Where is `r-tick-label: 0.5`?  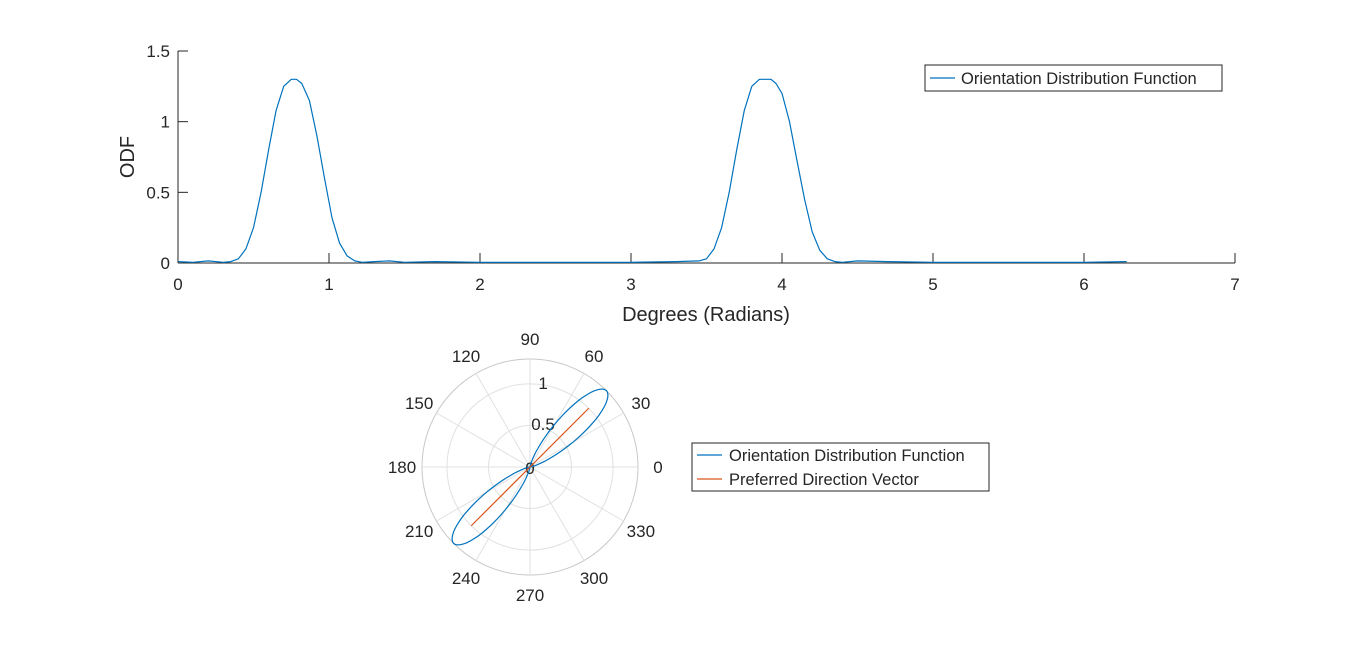 r-tick-label: 0.5 is located at coordinates (543, 424).